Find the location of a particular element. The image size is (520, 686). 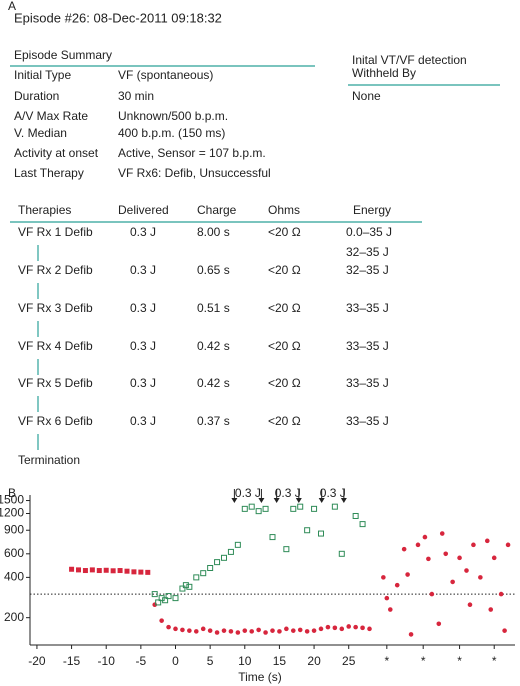

summary-value: Unknown/500 b.p.m. is located at coordinates (173, 116).